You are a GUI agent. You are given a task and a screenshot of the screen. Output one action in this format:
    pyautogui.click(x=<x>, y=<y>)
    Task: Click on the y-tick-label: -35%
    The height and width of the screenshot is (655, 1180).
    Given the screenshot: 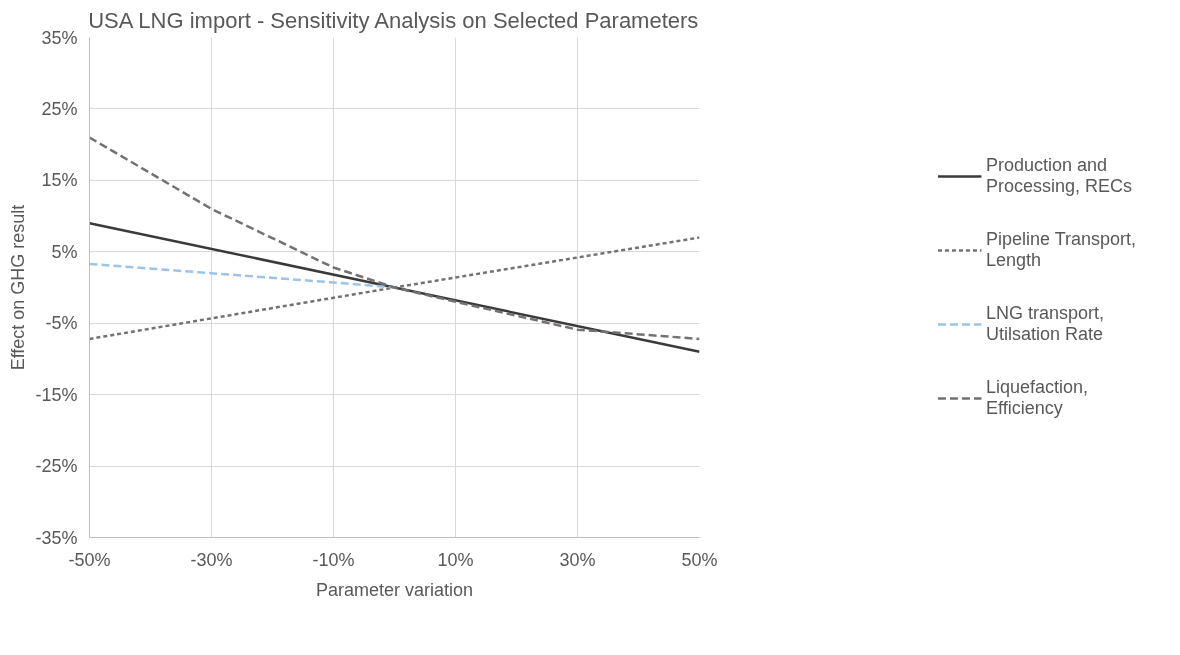 What is the action you would take?
    pyautogui.click(x=56, y=537)
    